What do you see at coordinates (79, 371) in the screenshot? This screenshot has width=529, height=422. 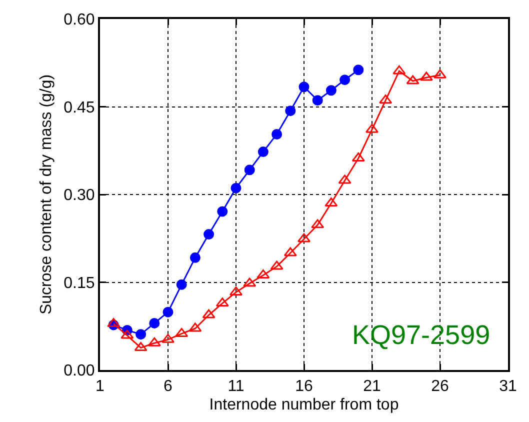 I see `y-tick-label: 0.00` at bounding box center [79, 371].